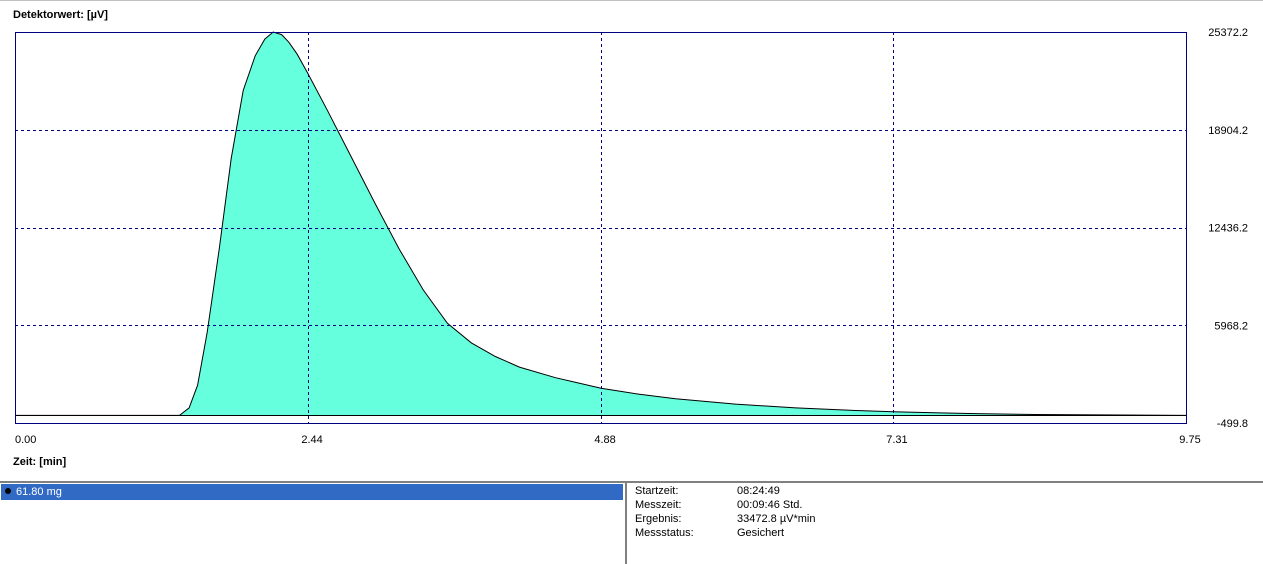 The width and height of the screenshot is (1263, 564). Describe the element at coordinates (60, 15) in the screenshot. I see `y-axis-label: Detektorwert: [µV]` at that location.